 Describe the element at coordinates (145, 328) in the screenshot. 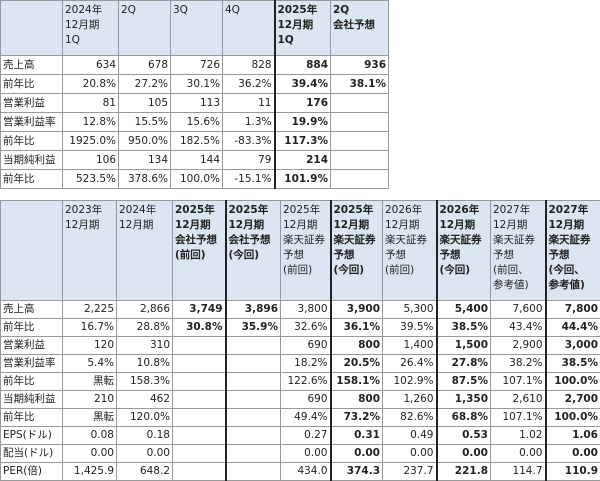

I see `cell: 28.8%` at that location.